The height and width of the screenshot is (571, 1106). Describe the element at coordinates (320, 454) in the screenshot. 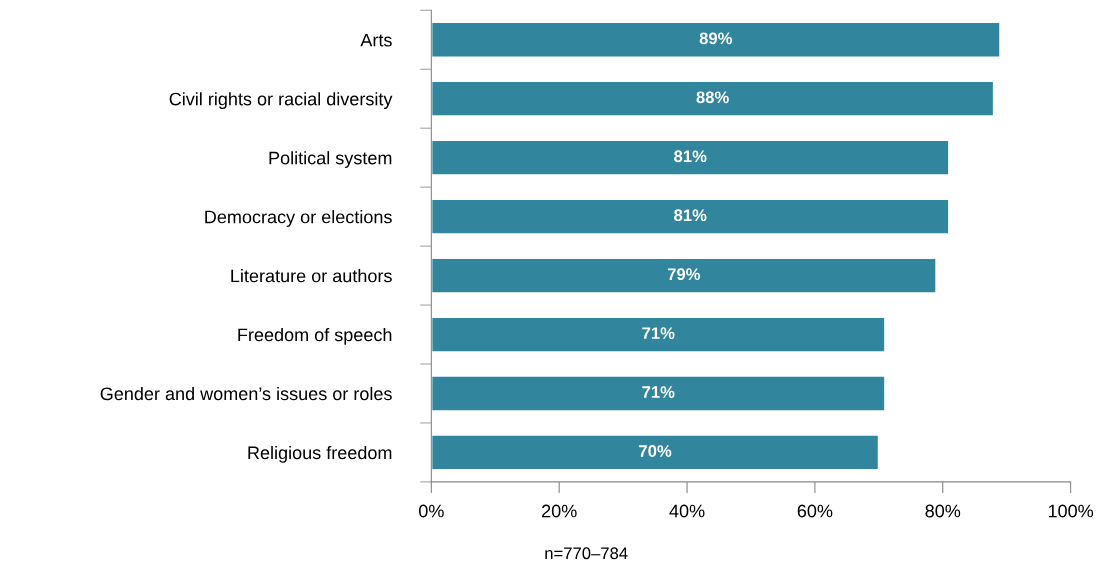

I see `y-tick-label: Religious freedom` at that location.